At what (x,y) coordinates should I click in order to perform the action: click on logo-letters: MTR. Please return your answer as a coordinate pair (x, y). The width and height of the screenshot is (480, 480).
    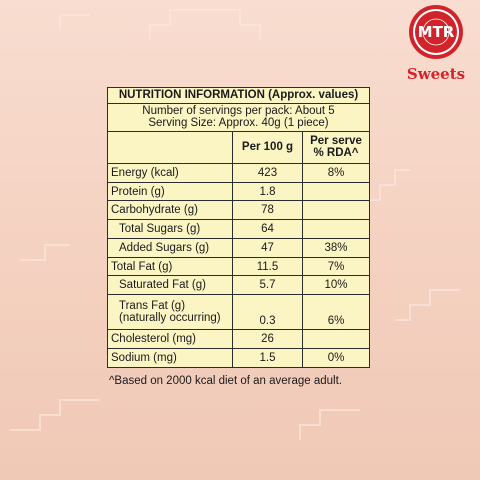
    Looking at the image, I should click on (436, 32).